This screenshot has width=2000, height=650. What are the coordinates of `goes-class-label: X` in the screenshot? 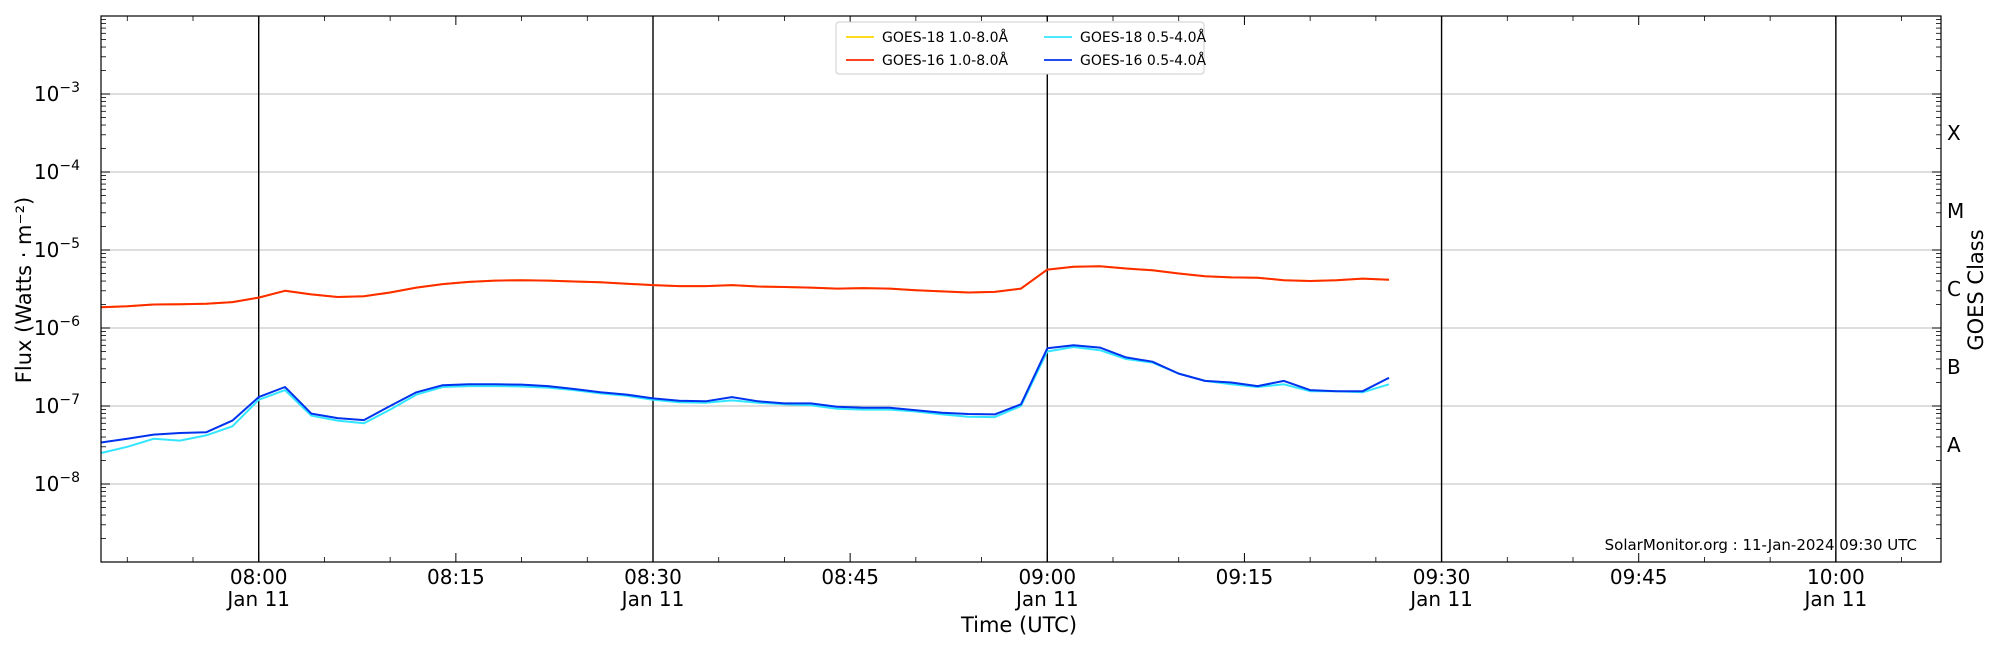 It's located at (1954, 133).